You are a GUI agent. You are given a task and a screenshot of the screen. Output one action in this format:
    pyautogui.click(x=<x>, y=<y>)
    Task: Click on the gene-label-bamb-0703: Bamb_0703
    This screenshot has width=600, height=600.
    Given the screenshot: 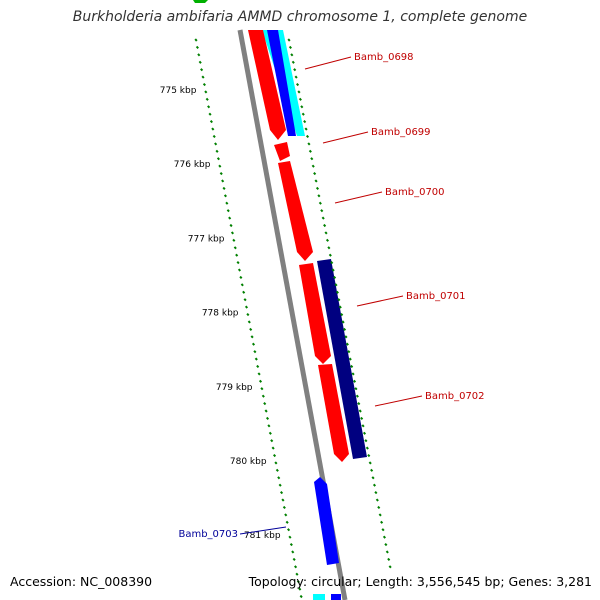 What is the action you would take?
    pyautogui.click(x=208, y=534)
    